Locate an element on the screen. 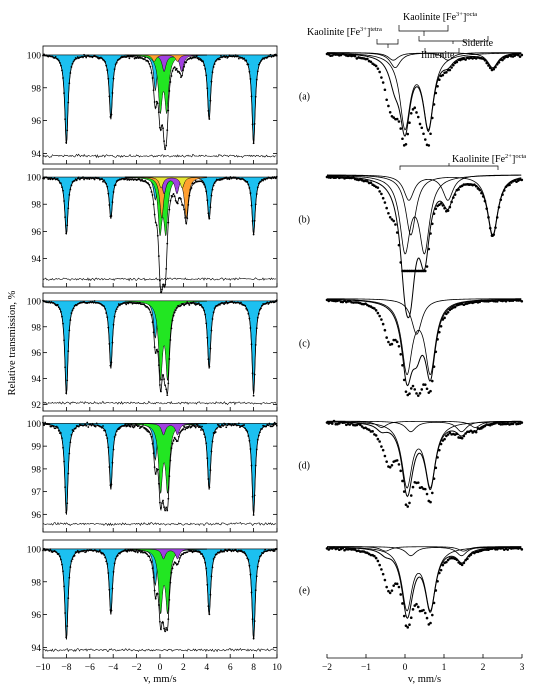  residual-line is located at coordinates (159, 403).